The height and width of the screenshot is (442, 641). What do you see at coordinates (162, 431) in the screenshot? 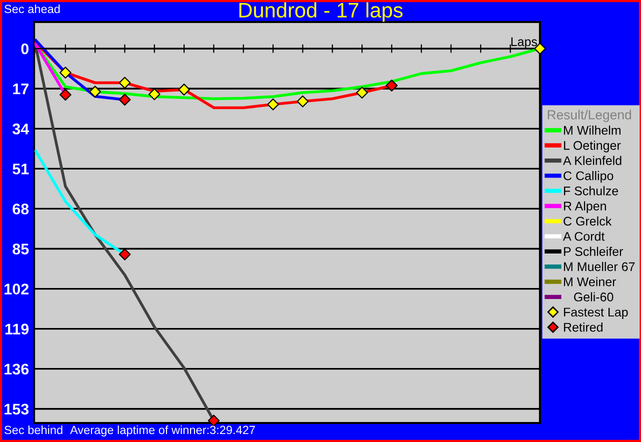
I see `text: Average laptime of winner:3:29.427` at bounding box center [162, 431].